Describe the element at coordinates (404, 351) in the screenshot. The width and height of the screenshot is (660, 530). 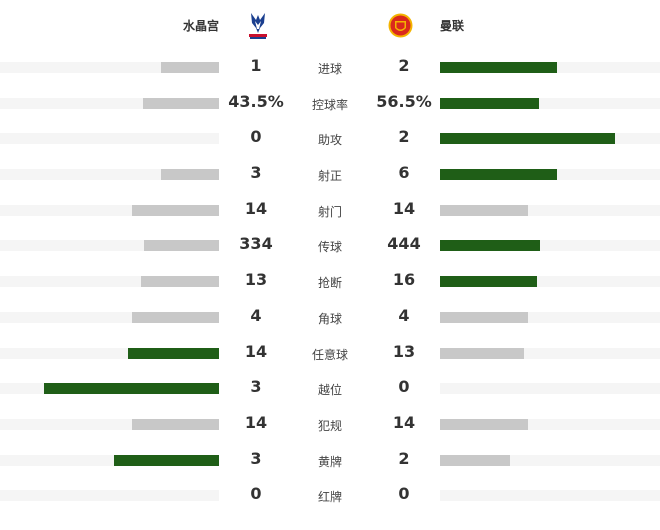
I see `away-value: 13` at that location.